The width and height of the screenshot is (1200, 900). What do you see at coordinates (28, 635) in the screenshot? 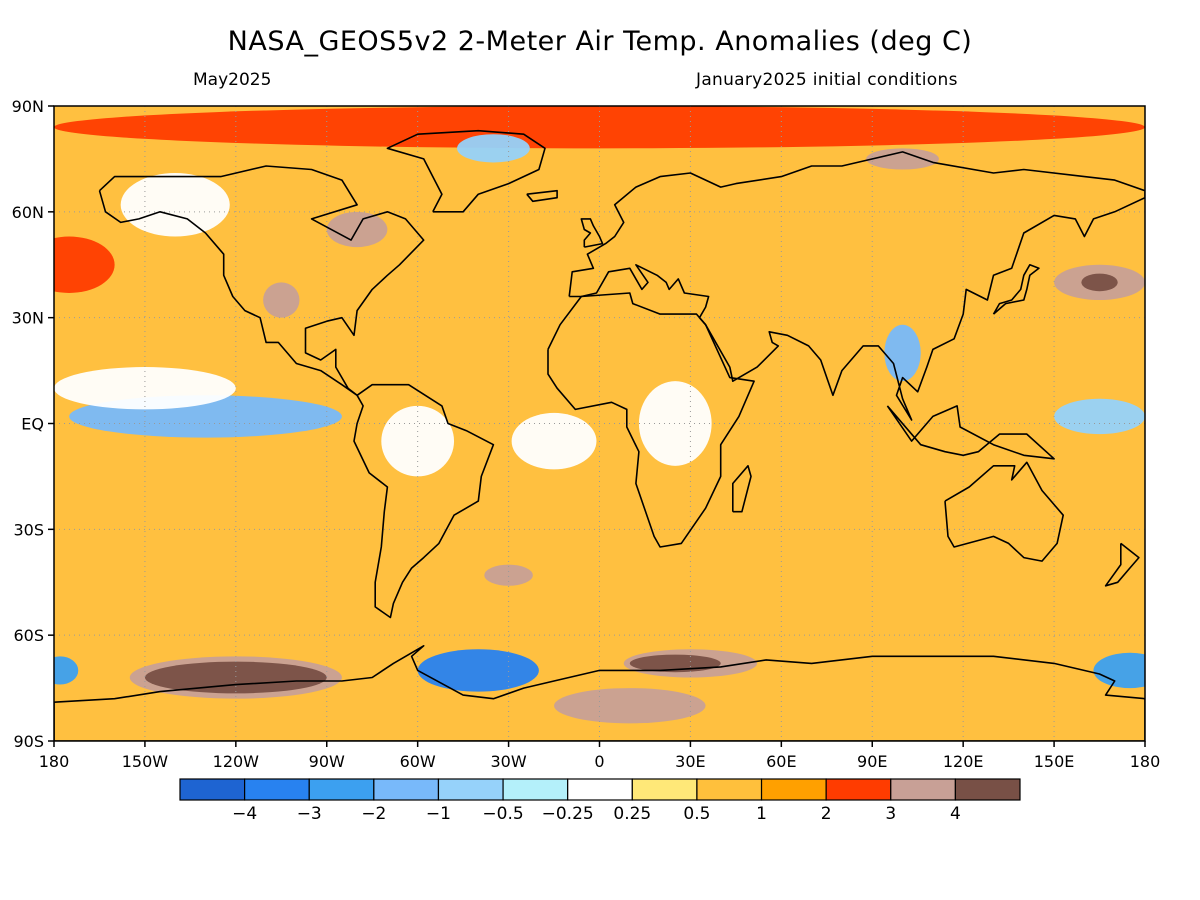
I see `lat-tick-label: 60S` at bounding box center [28, 635].